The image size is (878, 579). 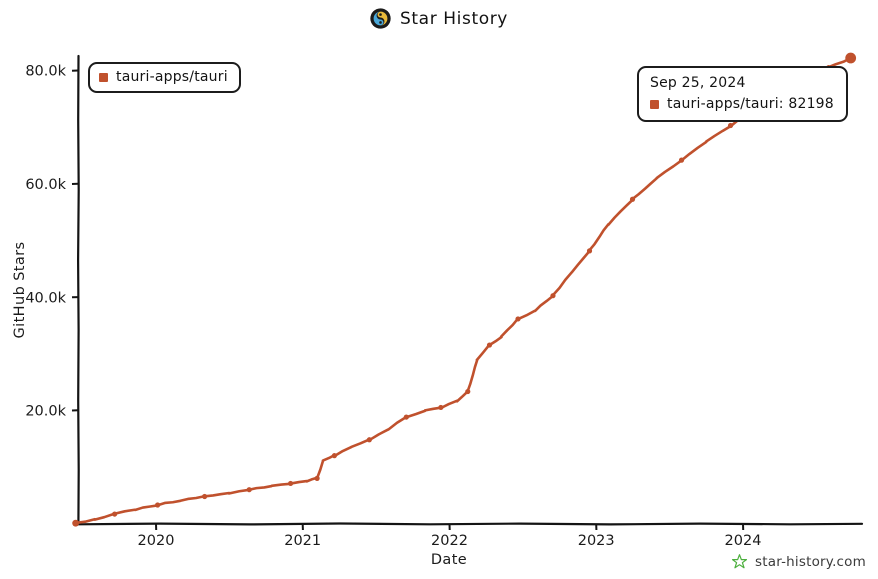 I want to click on tooltip-series-value: tauri-apps/tauri: 82198, so click(x=750, y=104).